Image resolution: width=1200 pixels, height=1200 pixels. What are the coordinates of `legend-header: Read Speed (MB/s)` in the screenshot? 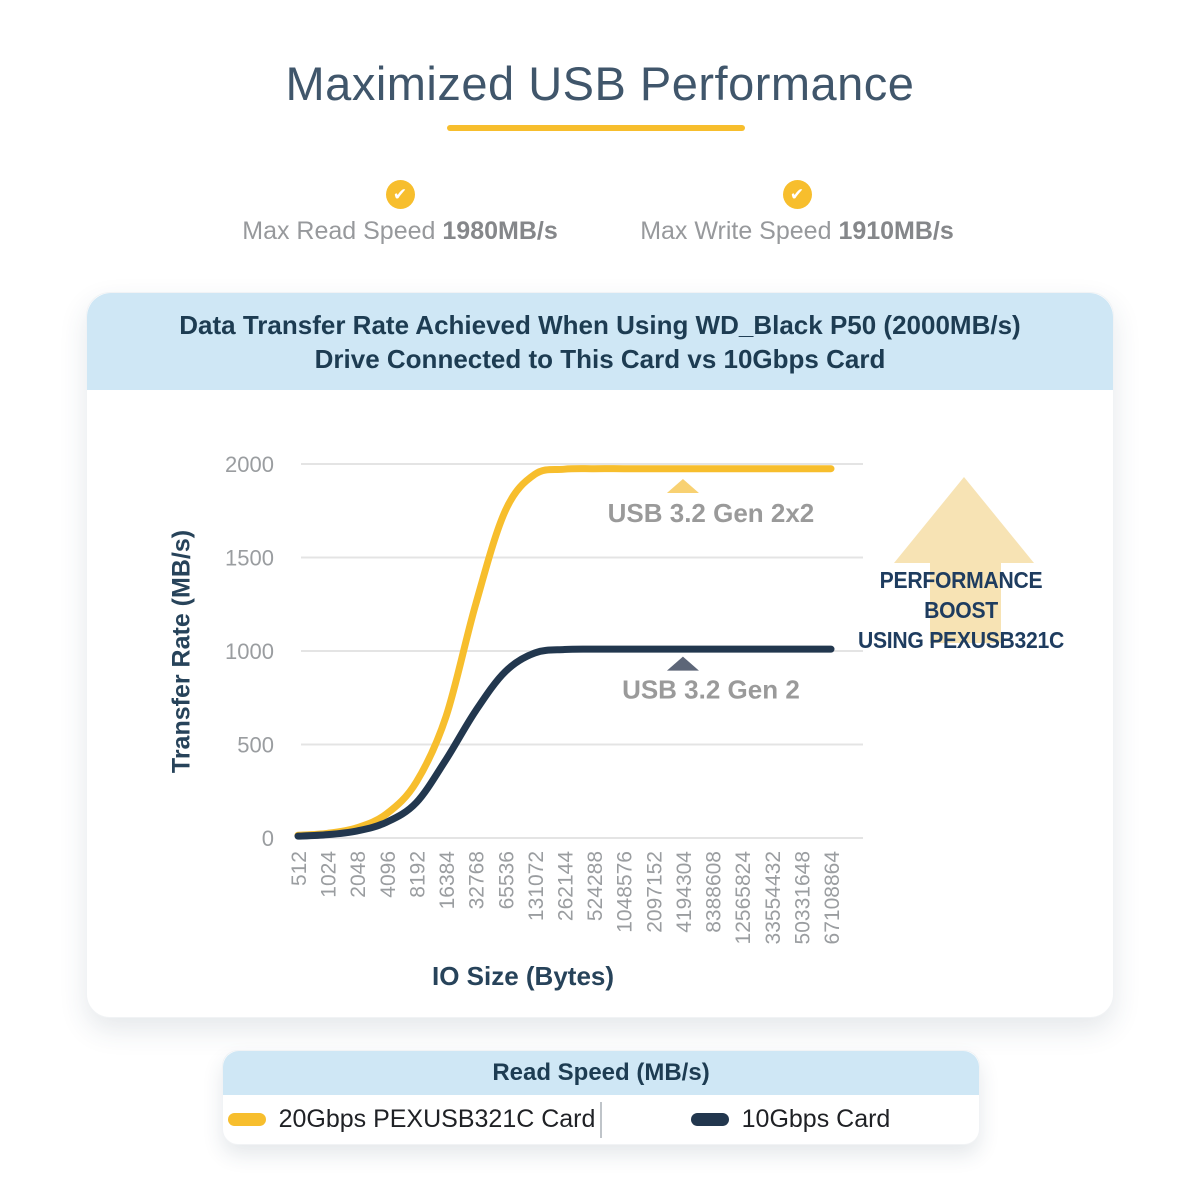 It's located at (601, 1073).